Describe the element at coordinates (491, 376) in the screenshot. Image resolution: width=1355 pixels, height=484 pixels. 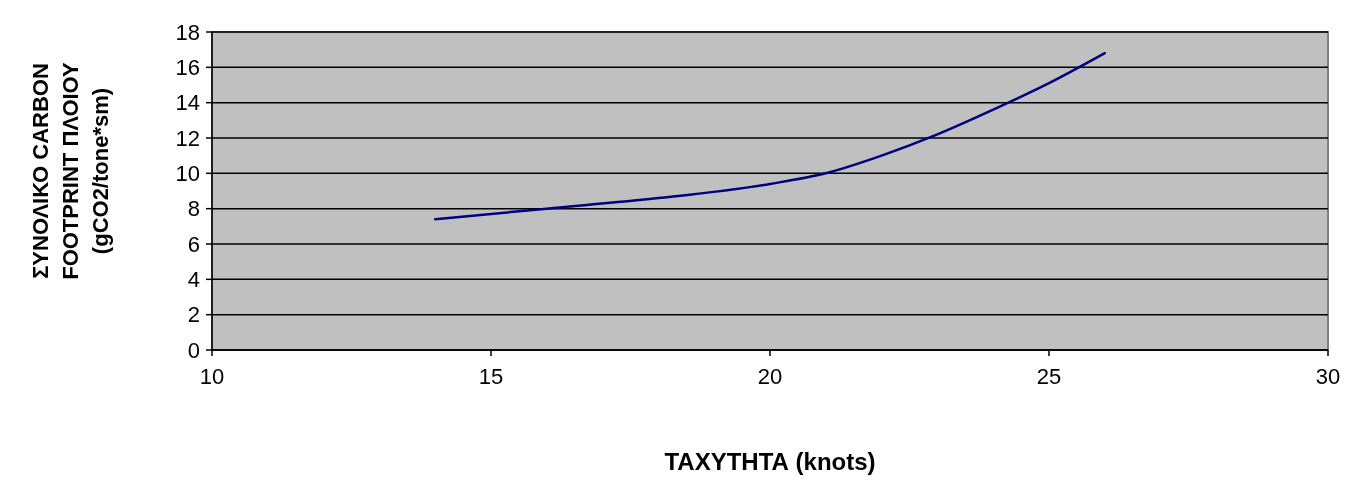
I see `x-tick-label: 15` at that location.